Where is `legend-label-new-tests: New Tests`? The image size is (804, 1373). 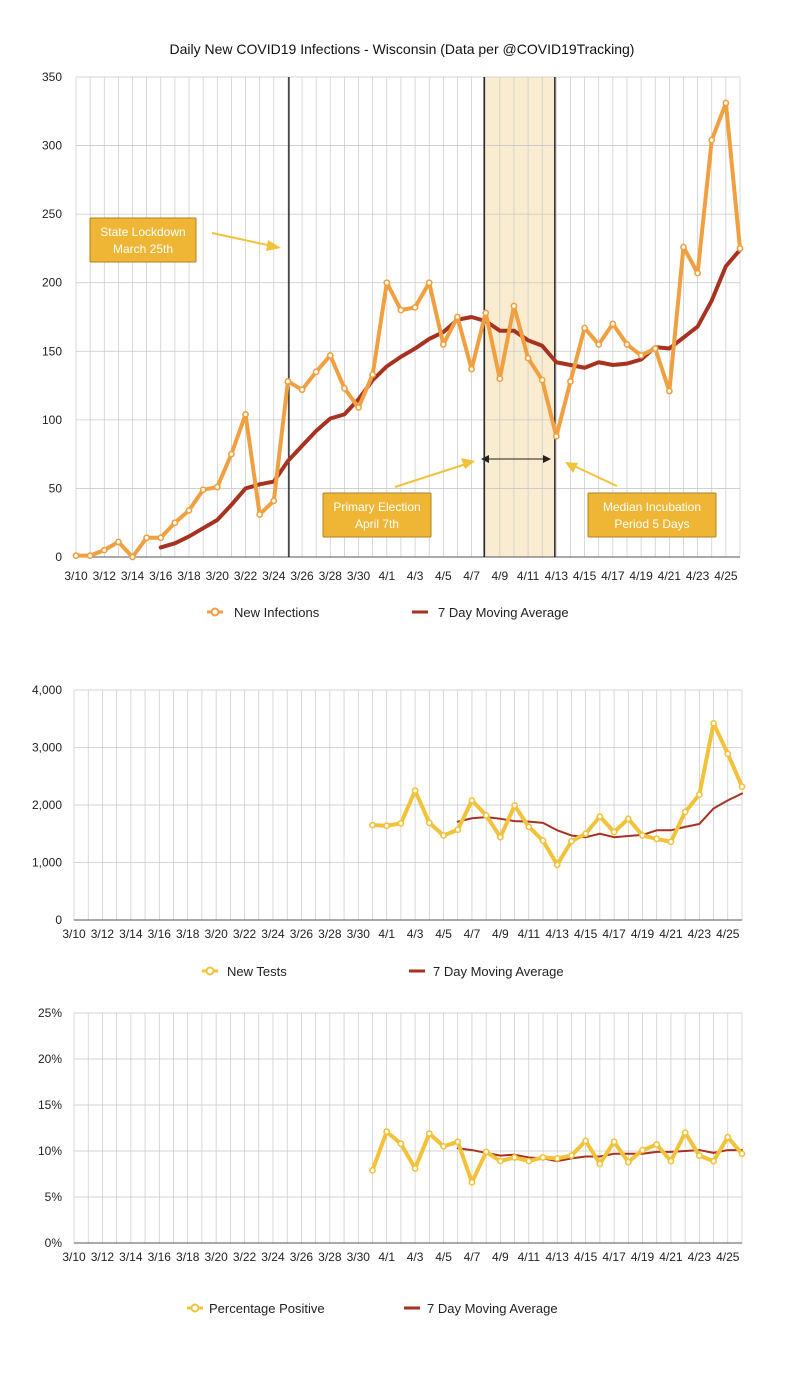
legend-label-new-tests: New Tests is located at coordinates (257, 971).